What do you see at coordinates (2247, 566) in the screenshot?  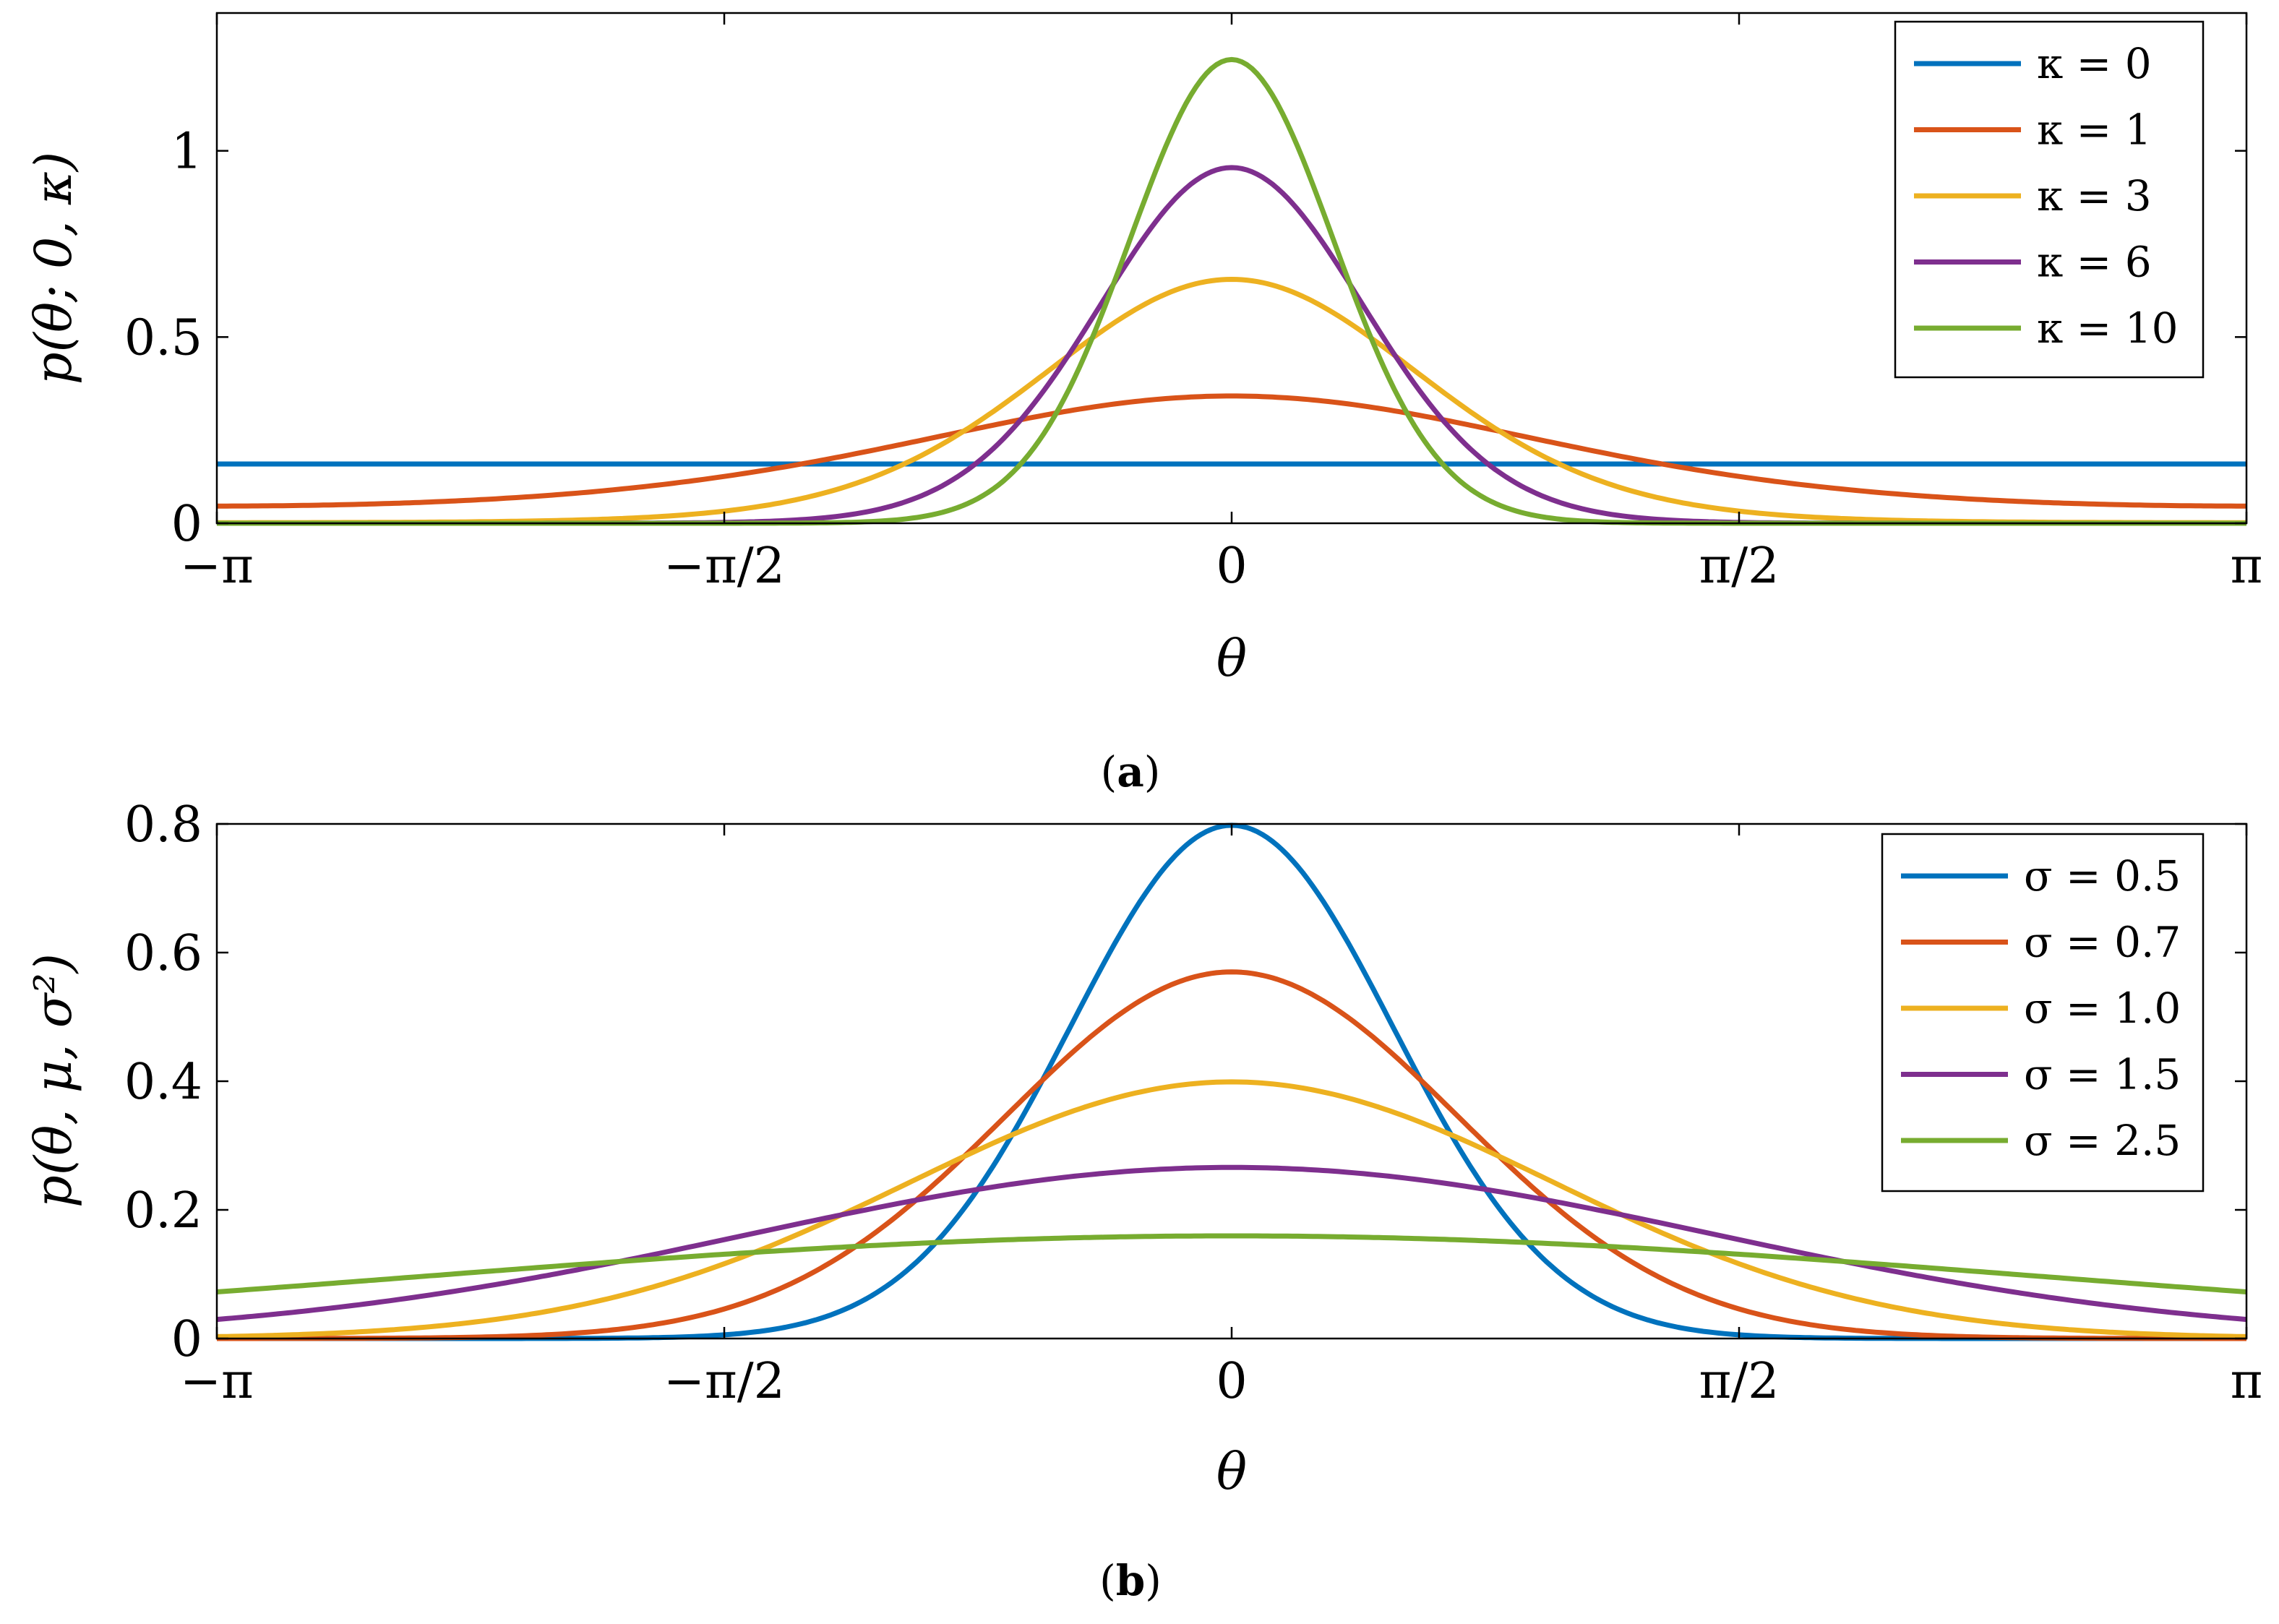 I see `panel-a-x-tick-label: π` at bounding box center [2247, 566].